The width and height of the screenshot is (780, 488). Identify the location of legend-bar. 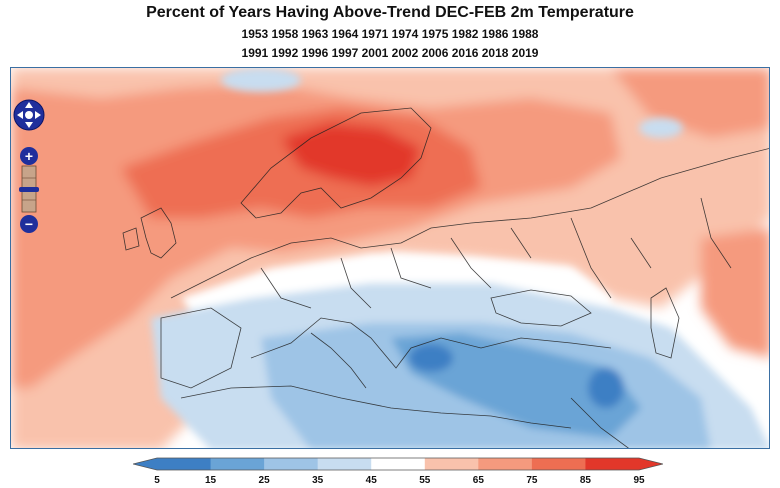
(398, 464).